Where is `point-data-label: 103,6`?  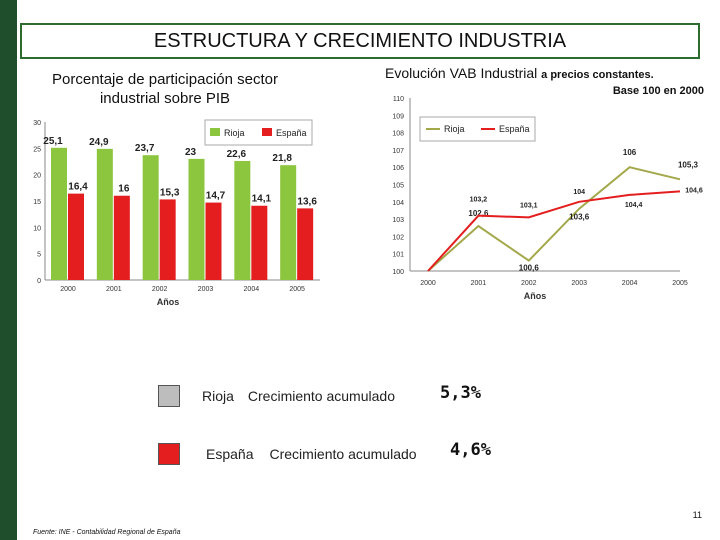 point-data-label: 103,6 is located at coordinates (579, 217).